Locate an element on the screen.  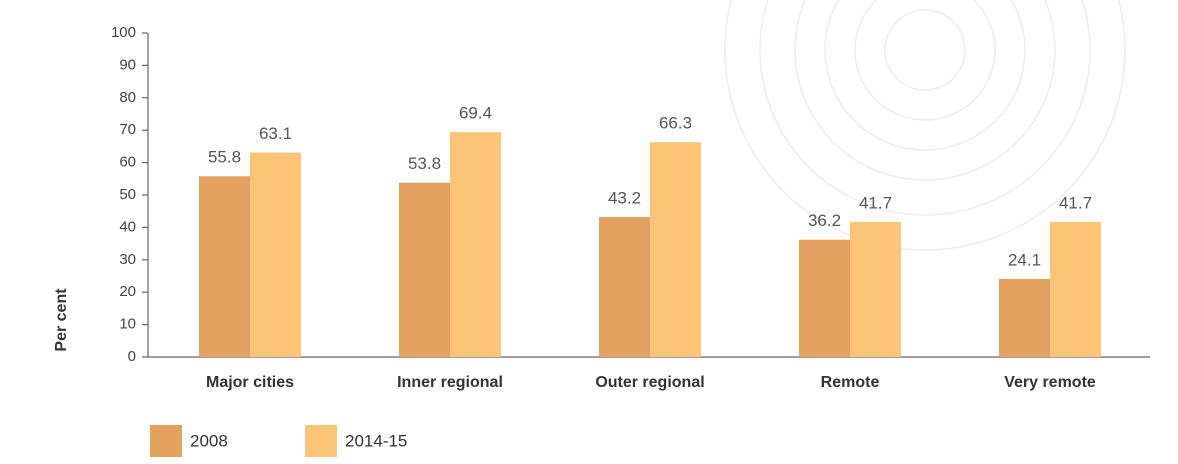
x-tick-label: Very remote is located at coordinates (1050, 382).